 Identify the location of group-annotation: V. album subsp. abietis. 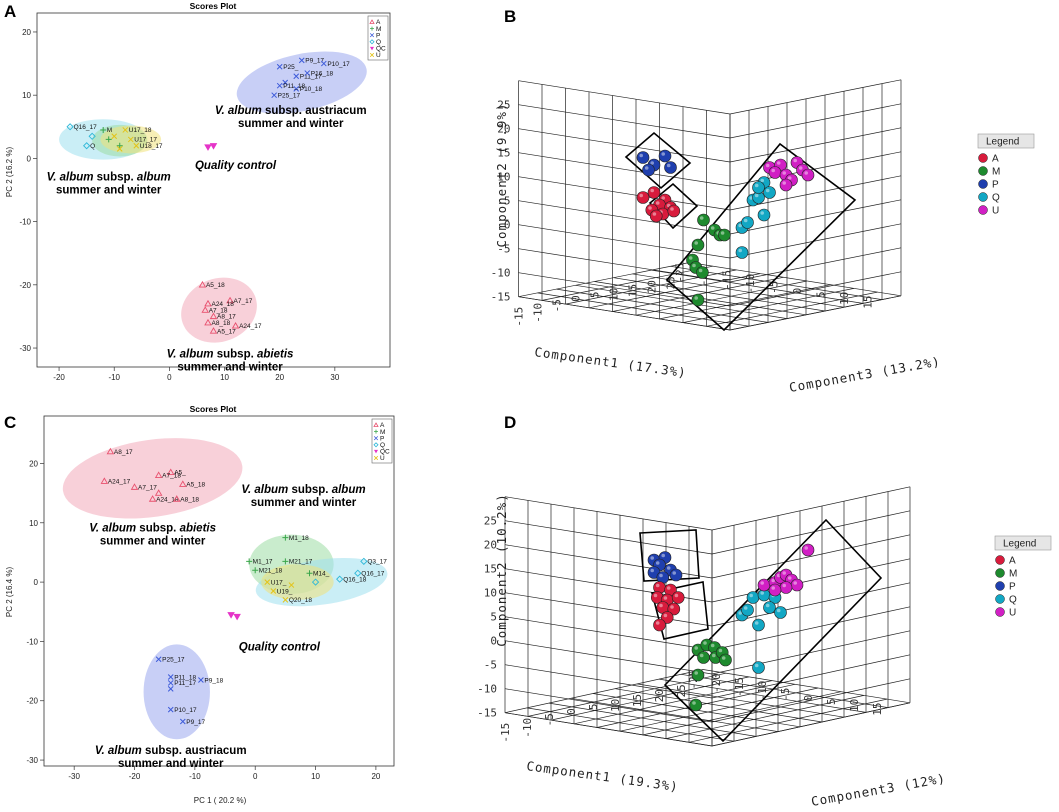
(152, 529).